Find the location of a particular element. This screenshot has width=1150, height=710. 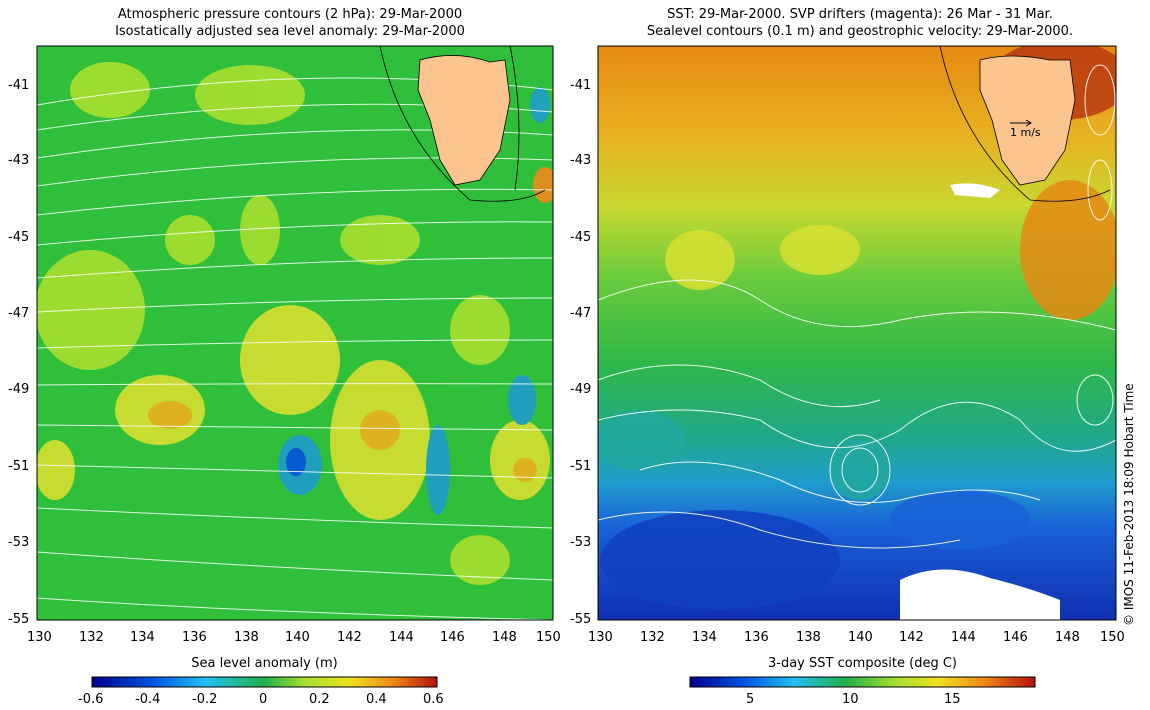

right-ytick: -53 is located at coordinates (581, 542).